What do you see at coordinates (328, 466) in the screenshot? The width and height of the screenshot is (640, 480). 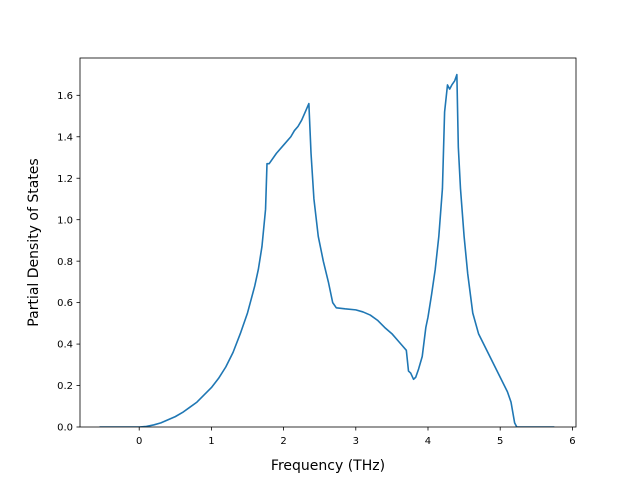 I see `x-axis-label: Frequency (THz)` at bounding box center [328, 466].